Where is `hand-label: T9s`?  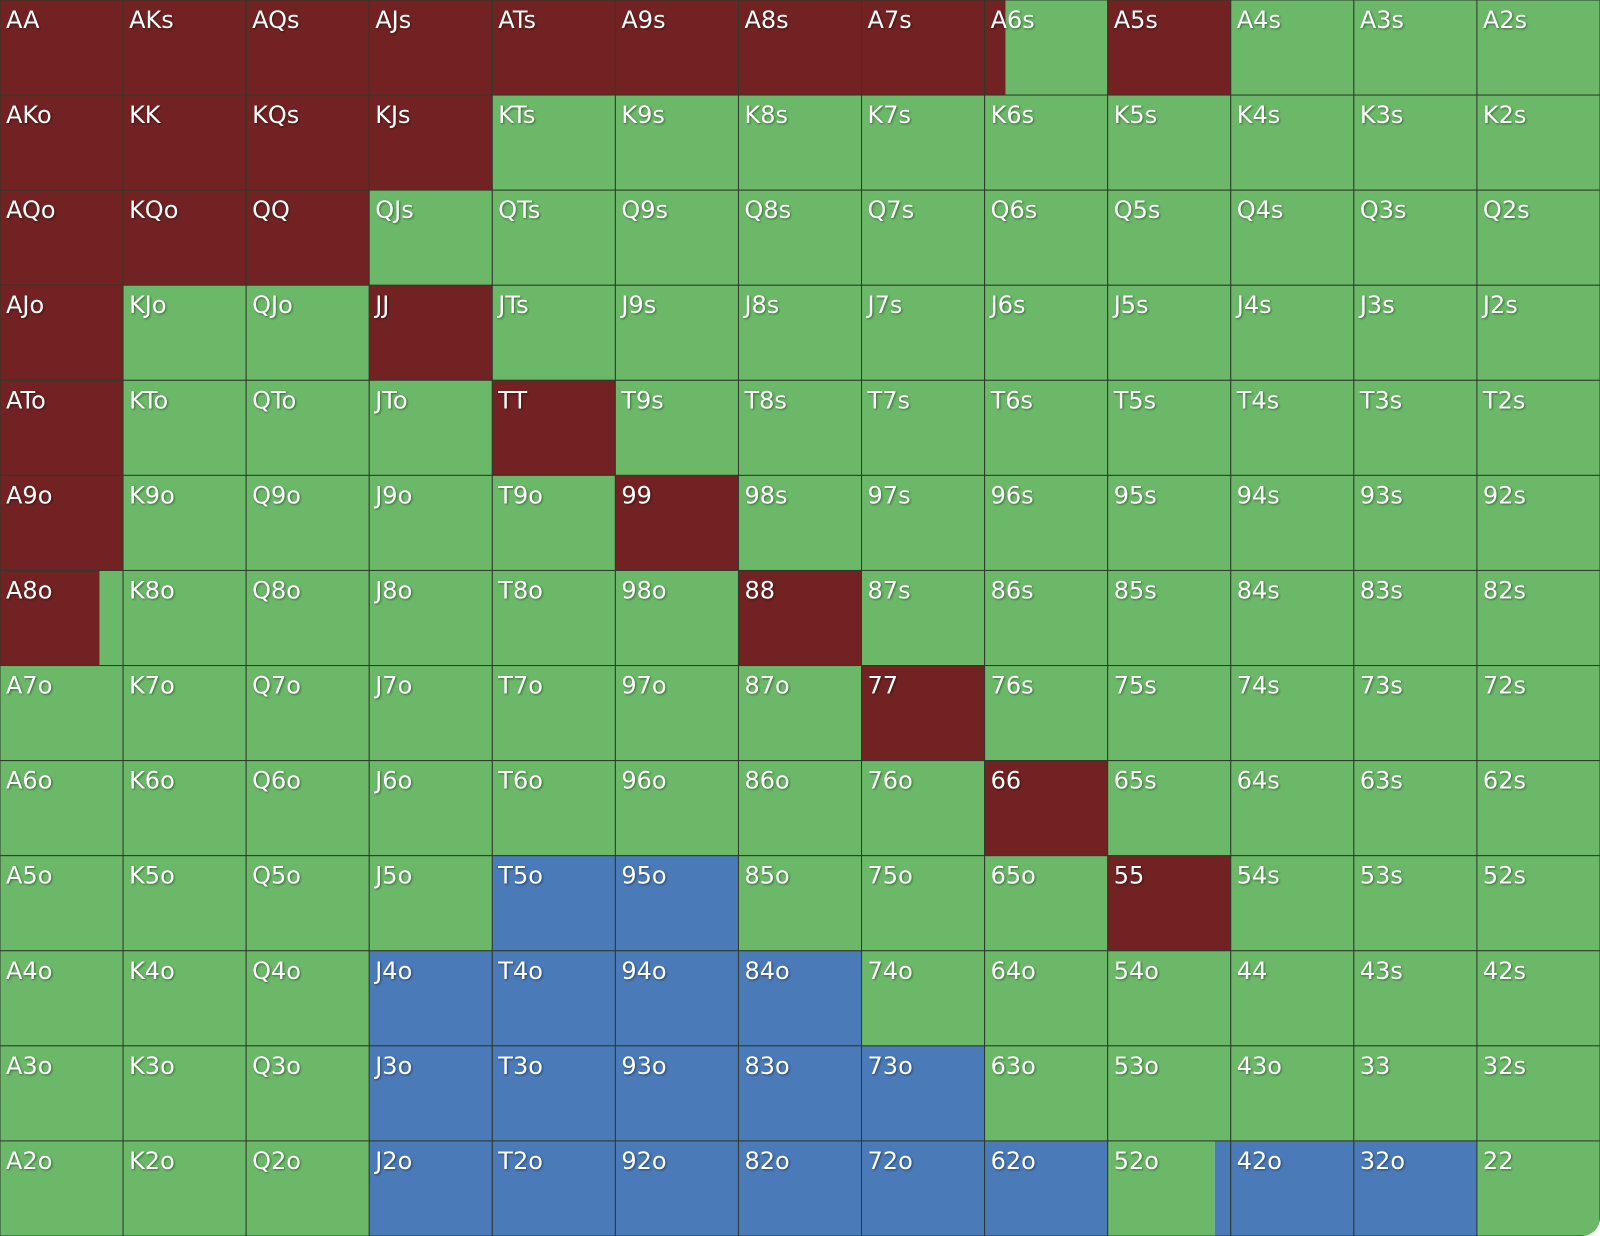 hand-label: T9s is located at coordinates (641, 400).